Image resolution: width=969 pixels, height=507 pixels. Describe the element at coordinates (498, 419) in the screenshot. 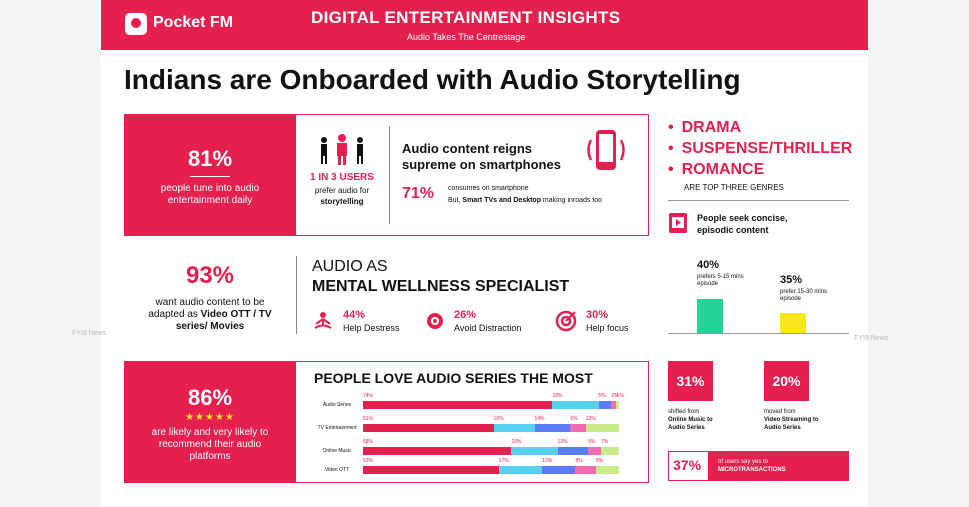

I see `series-segment-label: 16%` at that location.